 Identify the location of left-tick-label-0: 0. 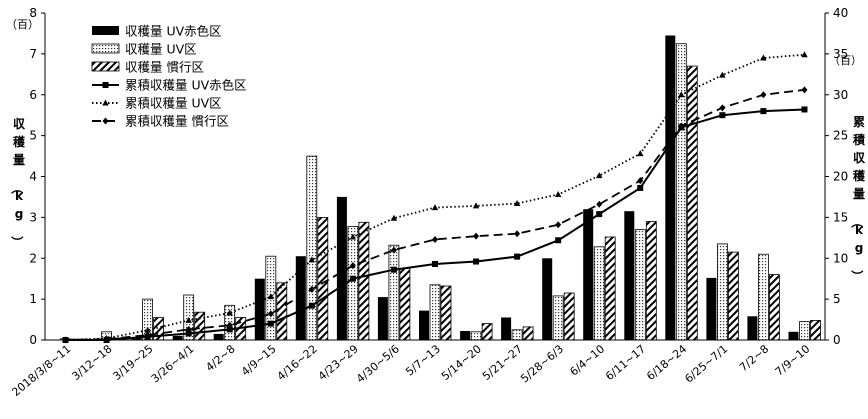
(33, 340).